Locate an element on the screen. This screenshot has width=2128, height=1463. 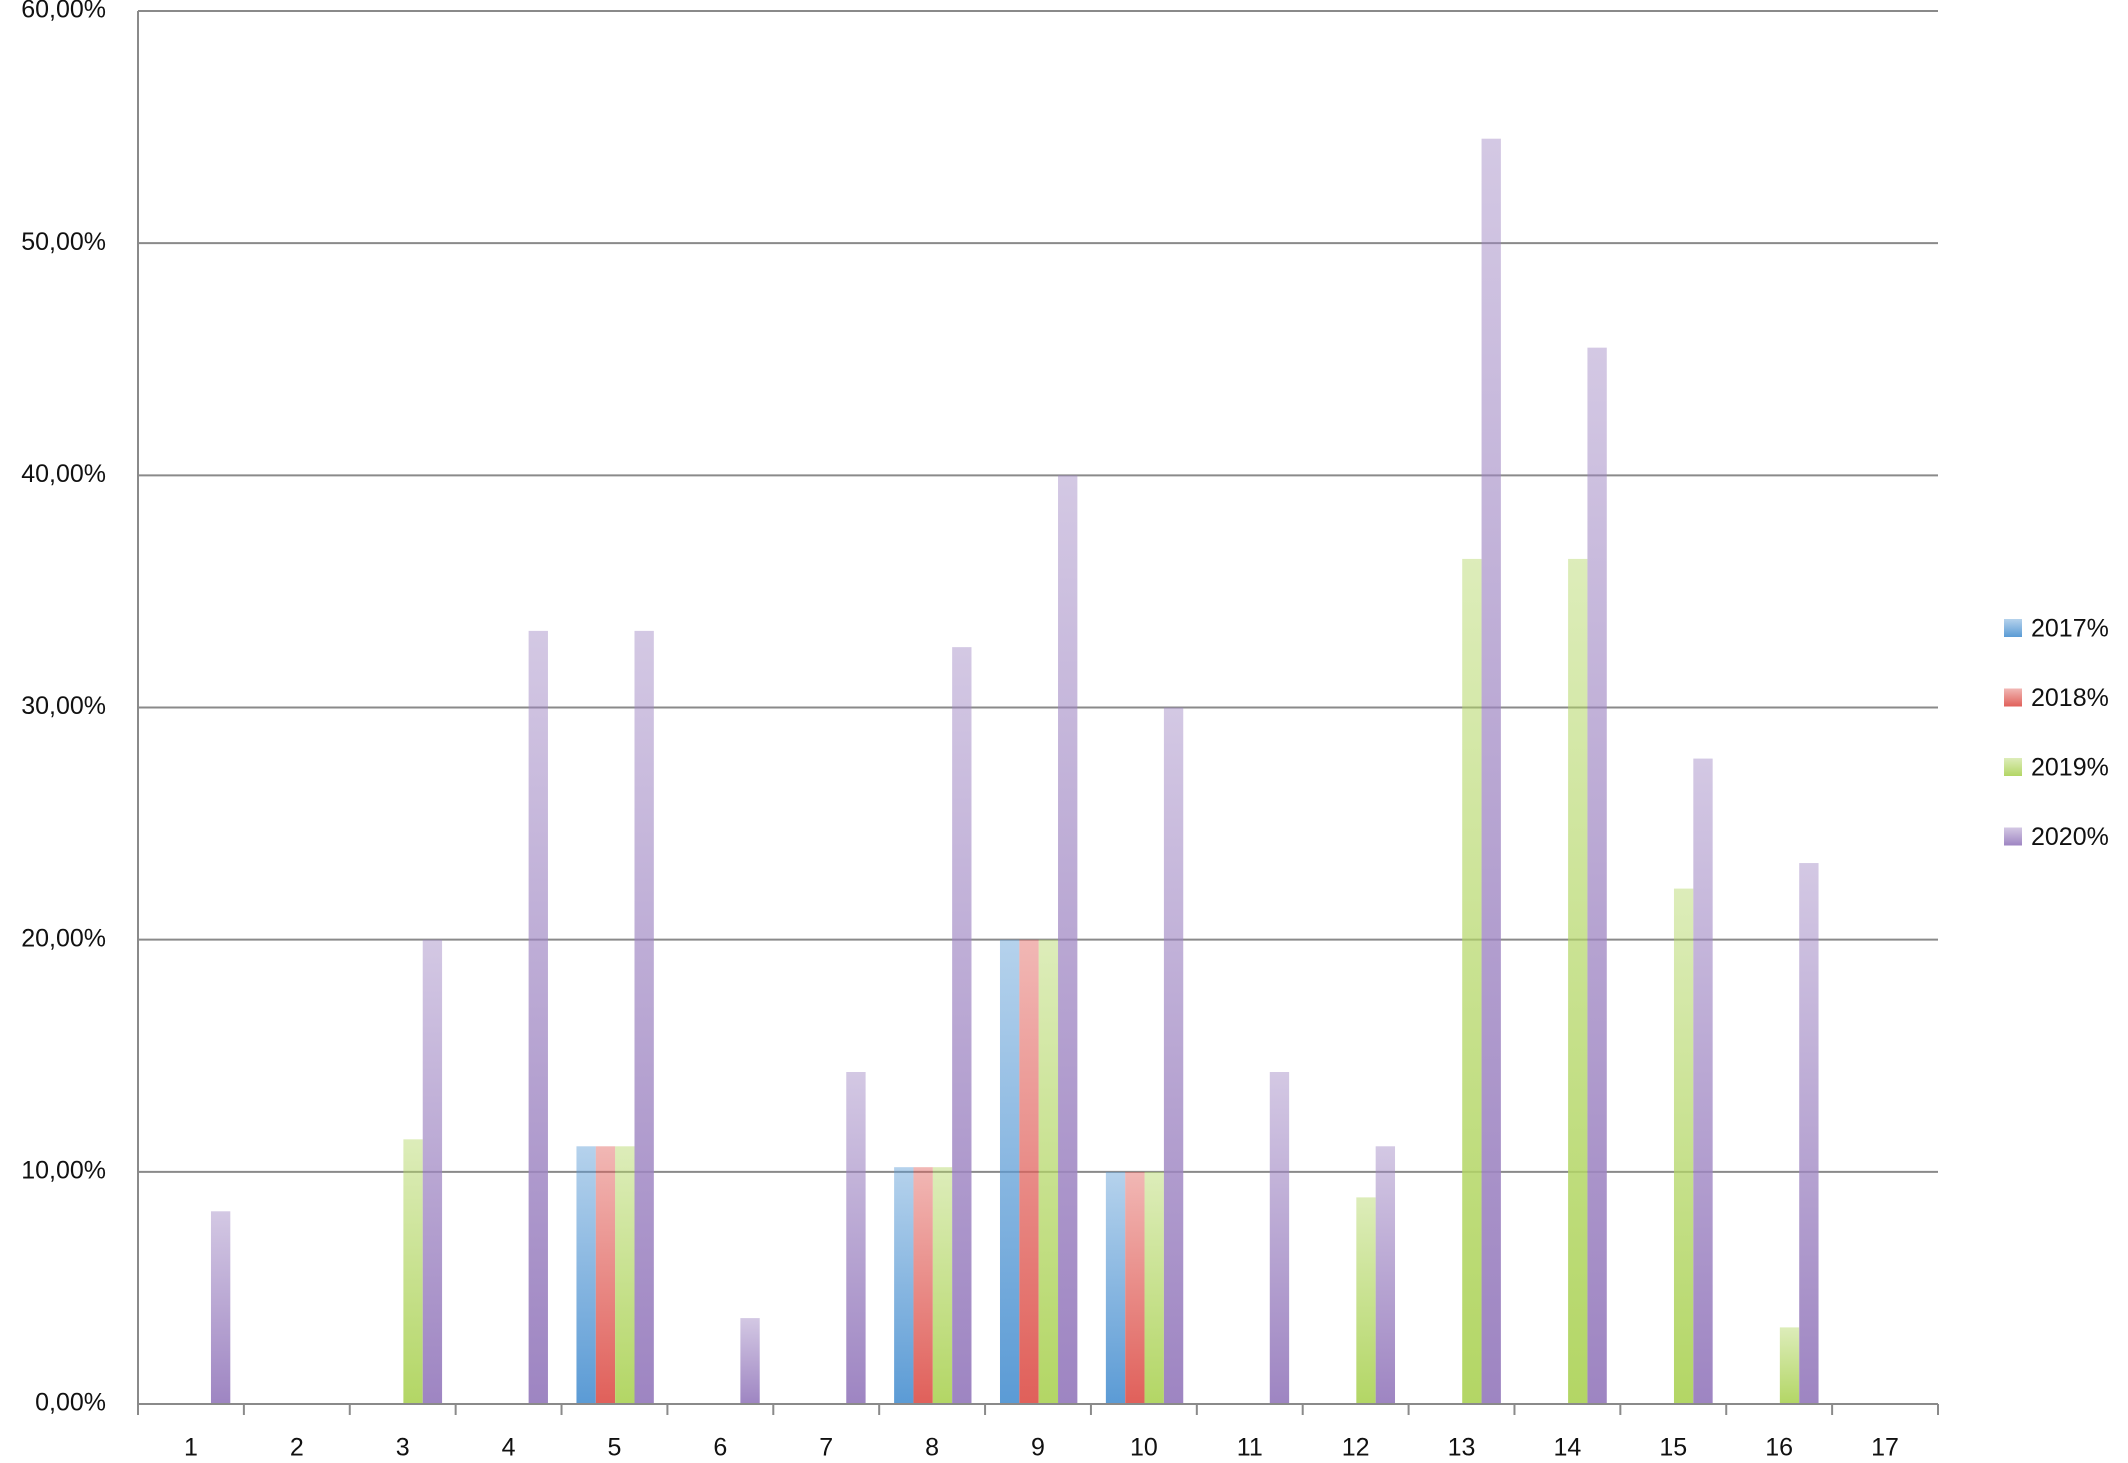
legend-label: 2017% is located at coordinates (2070, 629).